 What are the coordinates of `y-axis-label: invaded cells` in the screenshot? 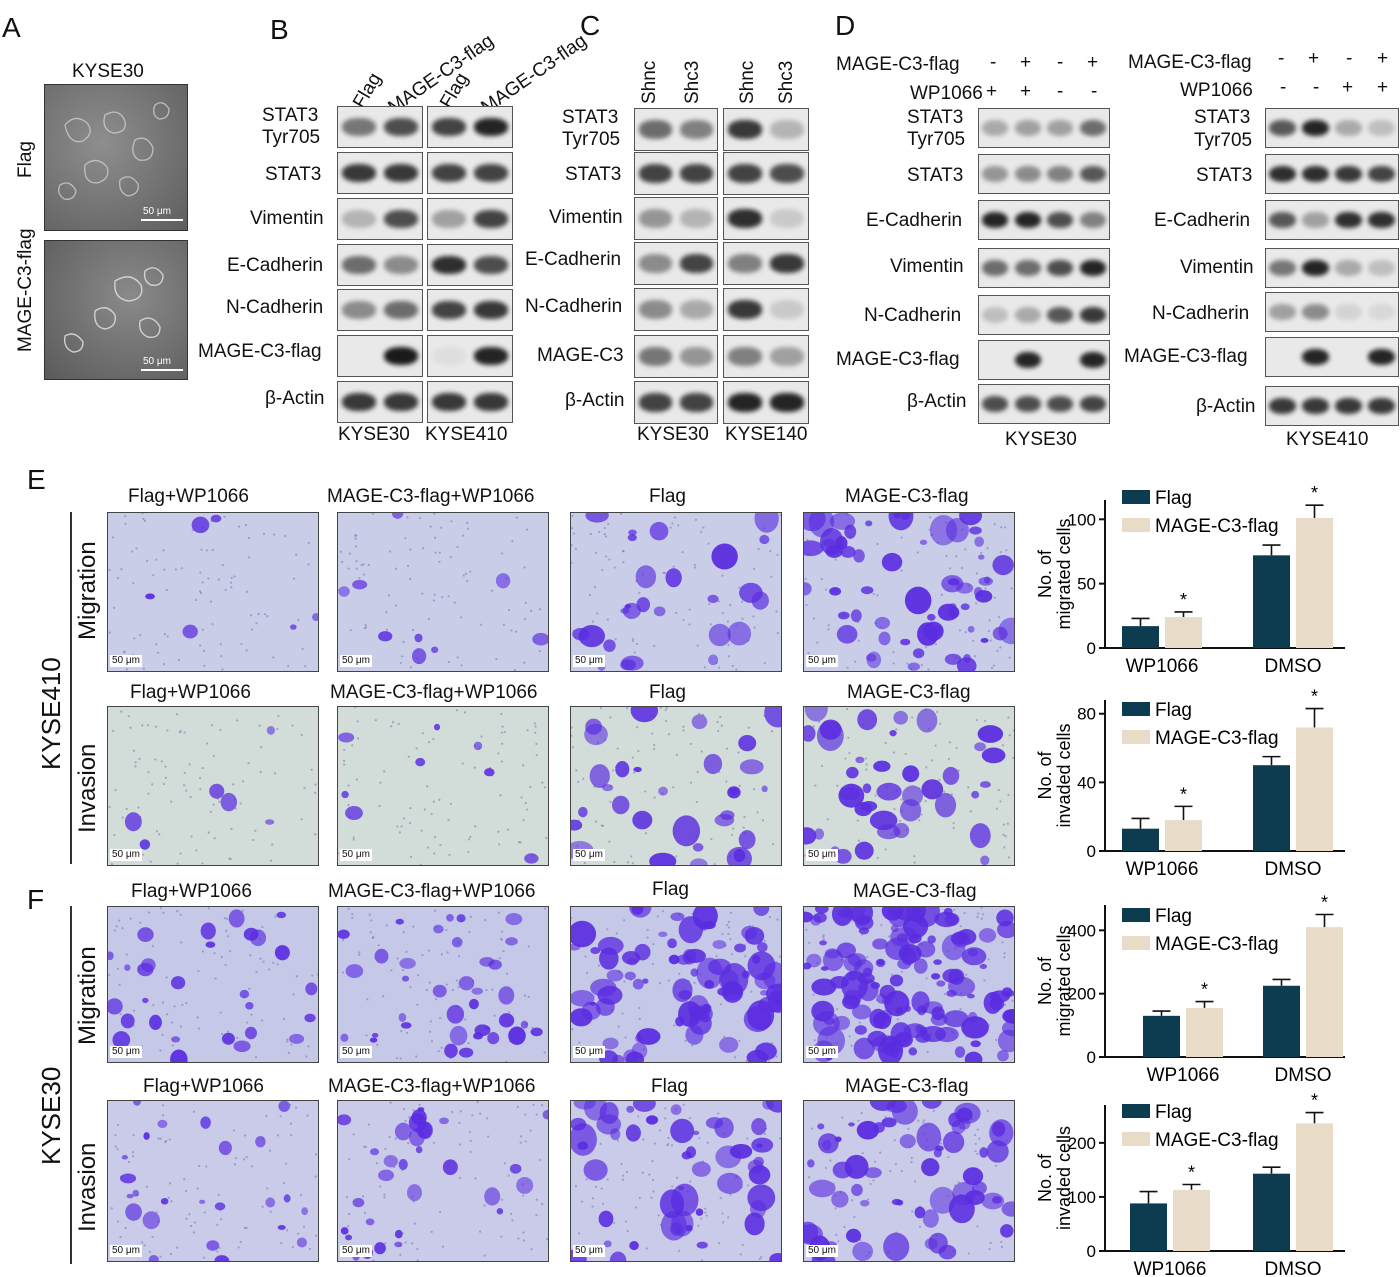 It's located at (1064, 775).